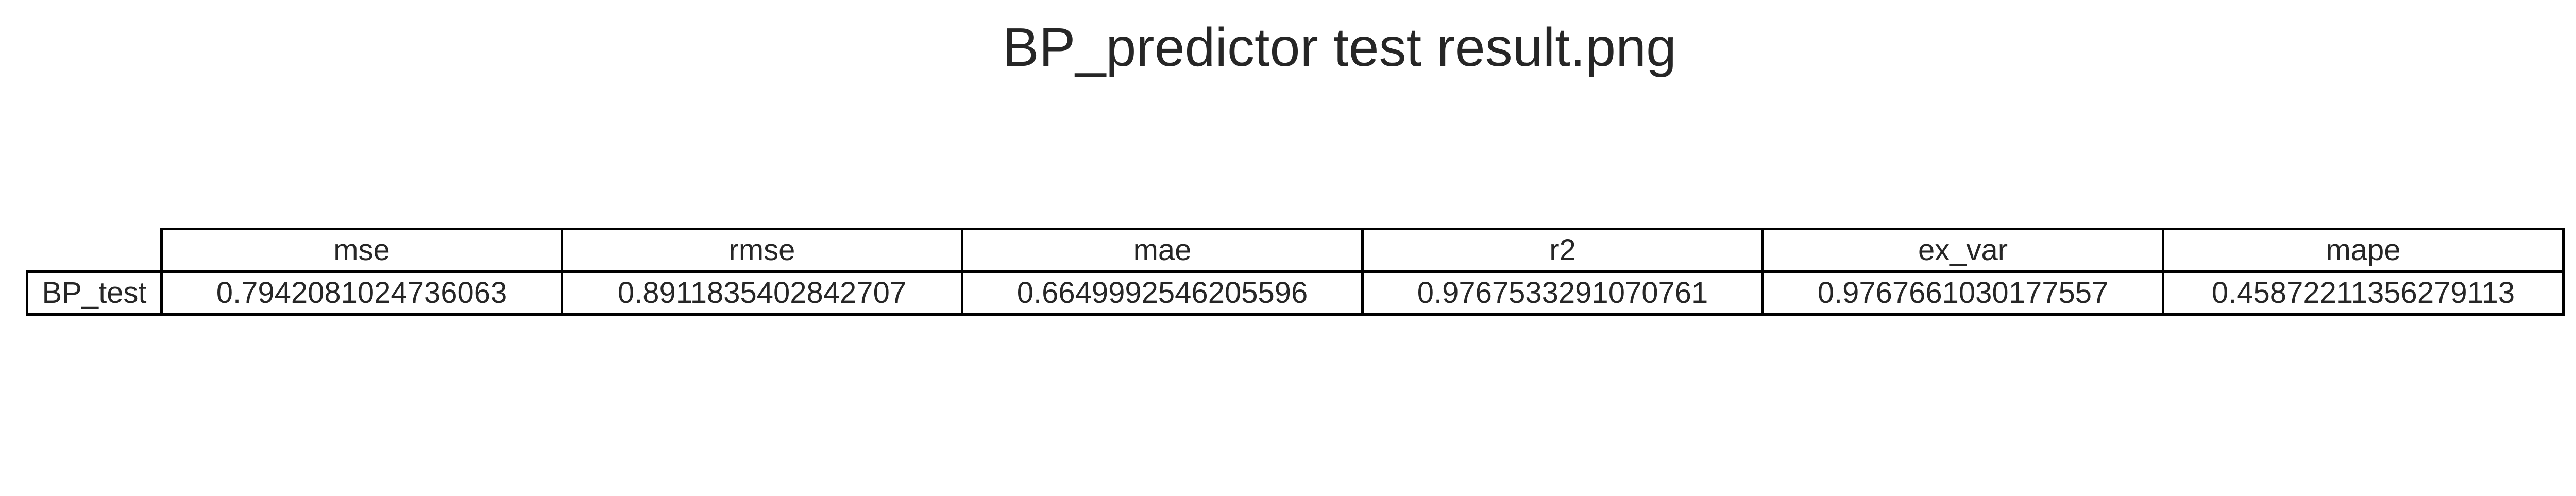 The image size is (2576, 496). What do you see at coordinates (1963, 251) in the screenshot?
I see `column-header-ex-var: ex_var` at bounding box center [1963, 251].